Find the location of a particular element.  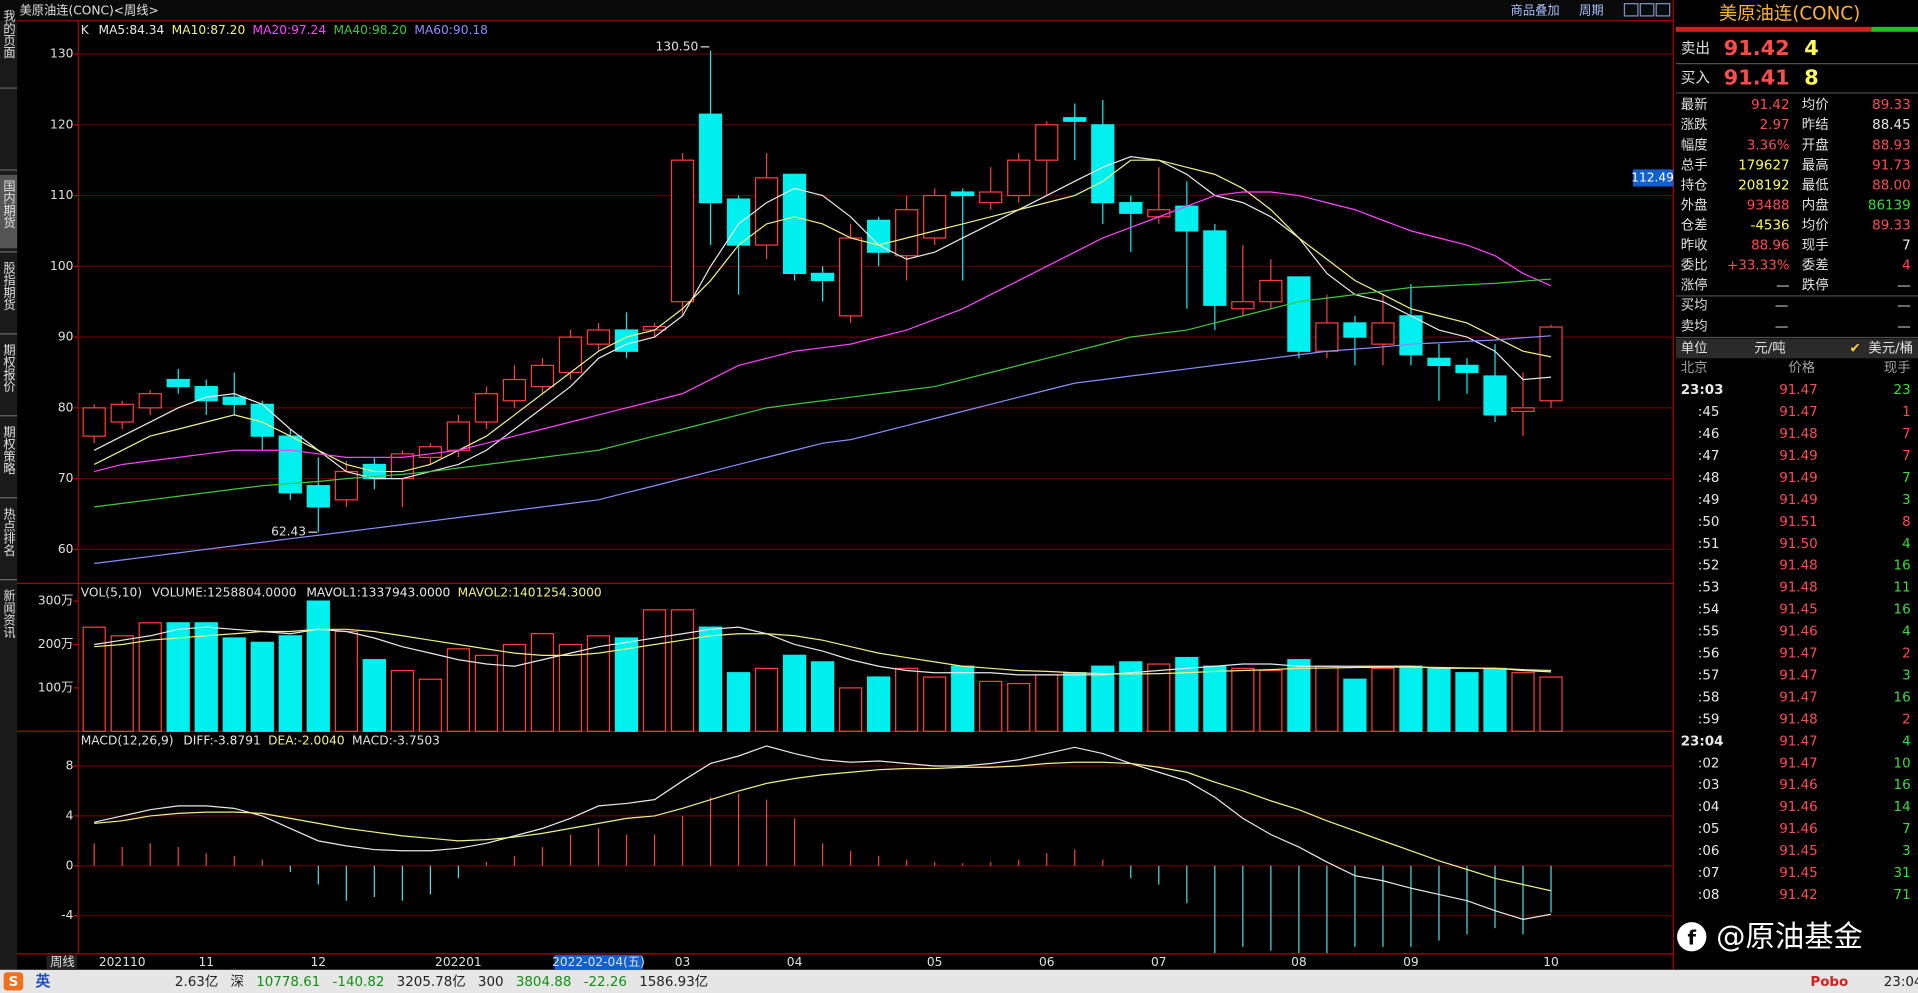

tick-price: 91.48 is located at coordinates (1798, 719).